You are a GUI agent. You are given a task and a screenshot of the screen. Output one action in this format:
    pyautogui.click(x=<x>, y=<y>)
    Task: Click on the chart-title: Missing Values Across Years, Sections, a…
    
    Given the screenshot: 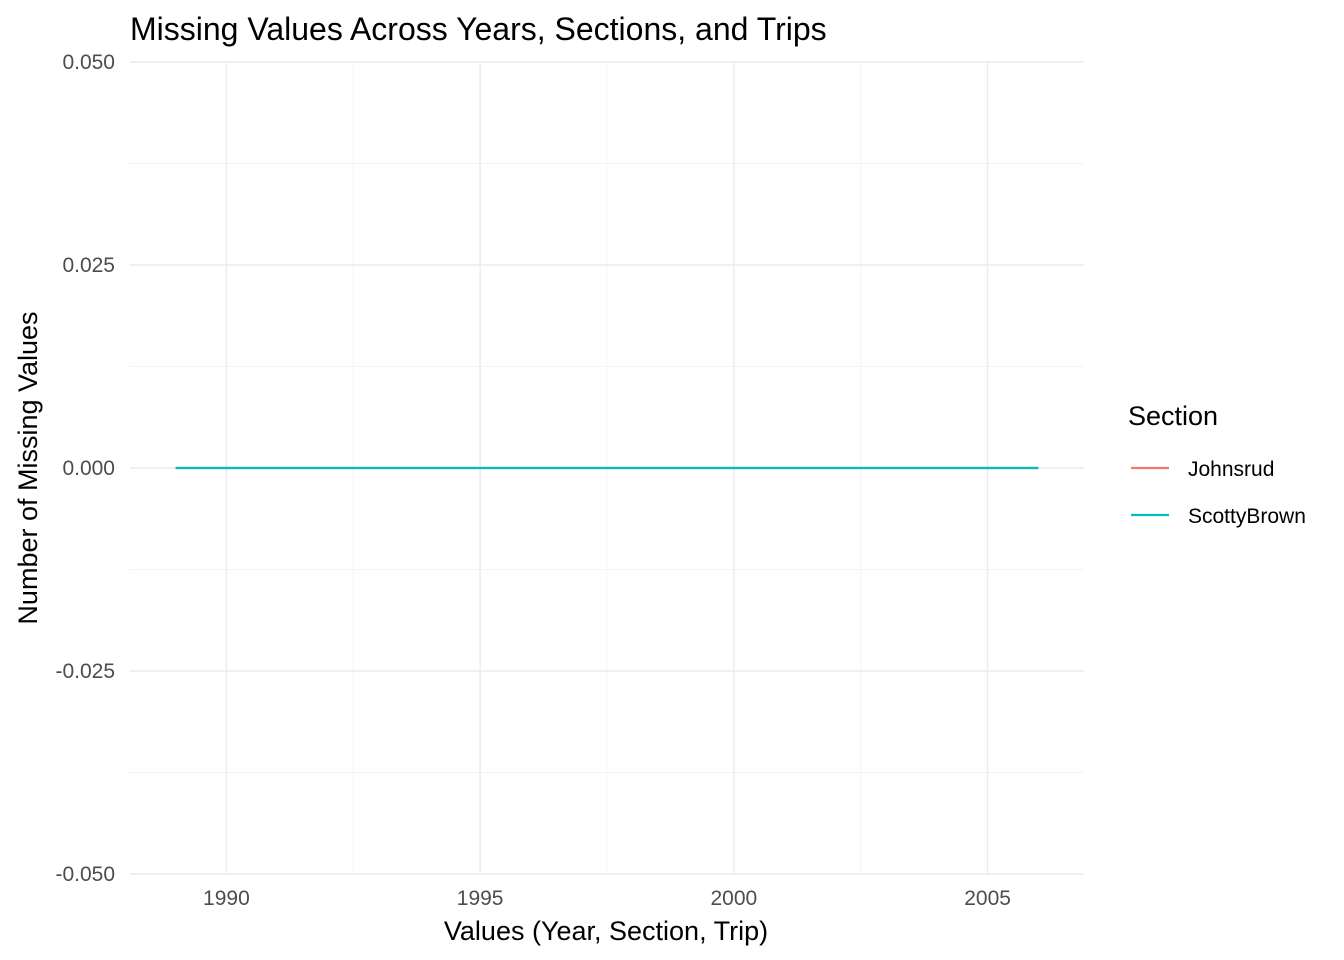 What is the action you would take?
    pyautogui.click(x=478, y=29)
    